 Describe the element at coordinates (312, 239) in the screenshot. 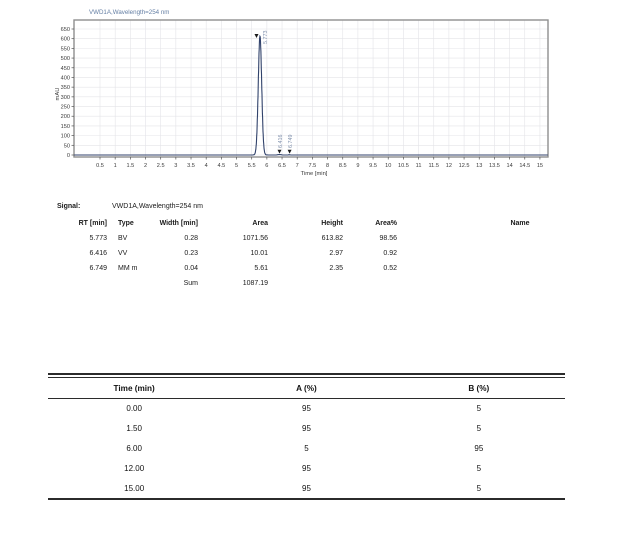

I see `peak-table-row: 5.773 BV 0.28 1071.56 613.82 98.56` at that location.